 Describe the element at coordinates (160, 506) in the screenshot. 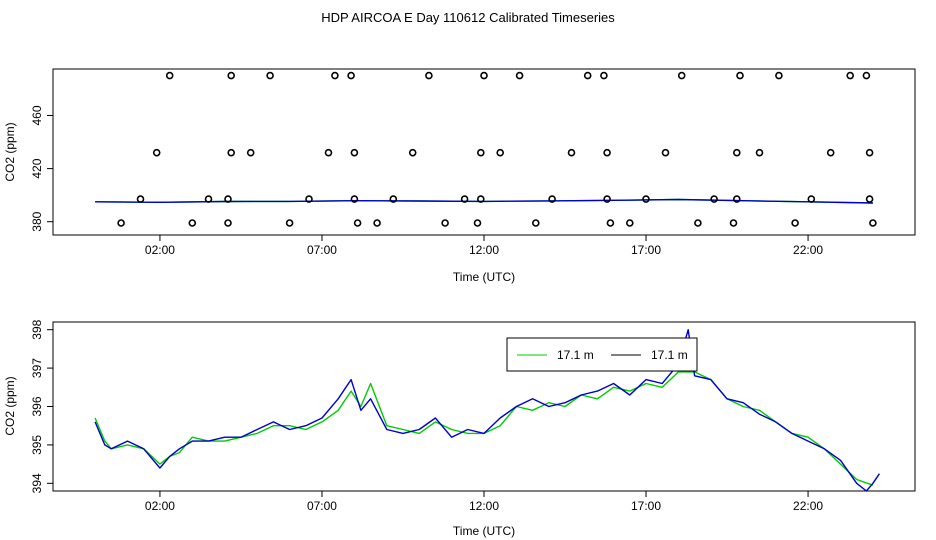

I see `bottom-x-tick-label: 02:00` at that location.